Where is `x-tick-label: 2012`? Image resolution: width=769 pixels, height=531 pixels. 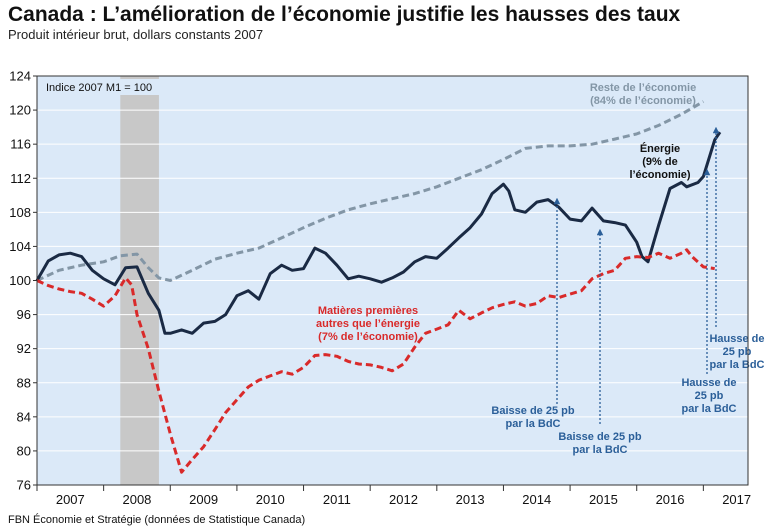 x-tick-label: 2012 is located at coordinates (403, 499).